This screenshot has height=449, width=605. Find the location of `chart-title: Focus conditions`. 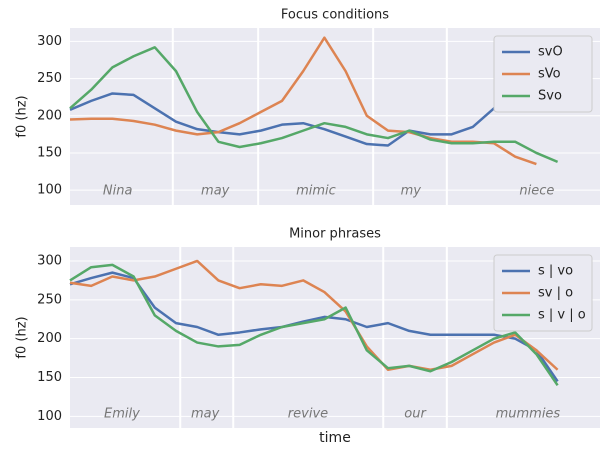

chart-title: Focus conditions is located at coordinates (335, 15).